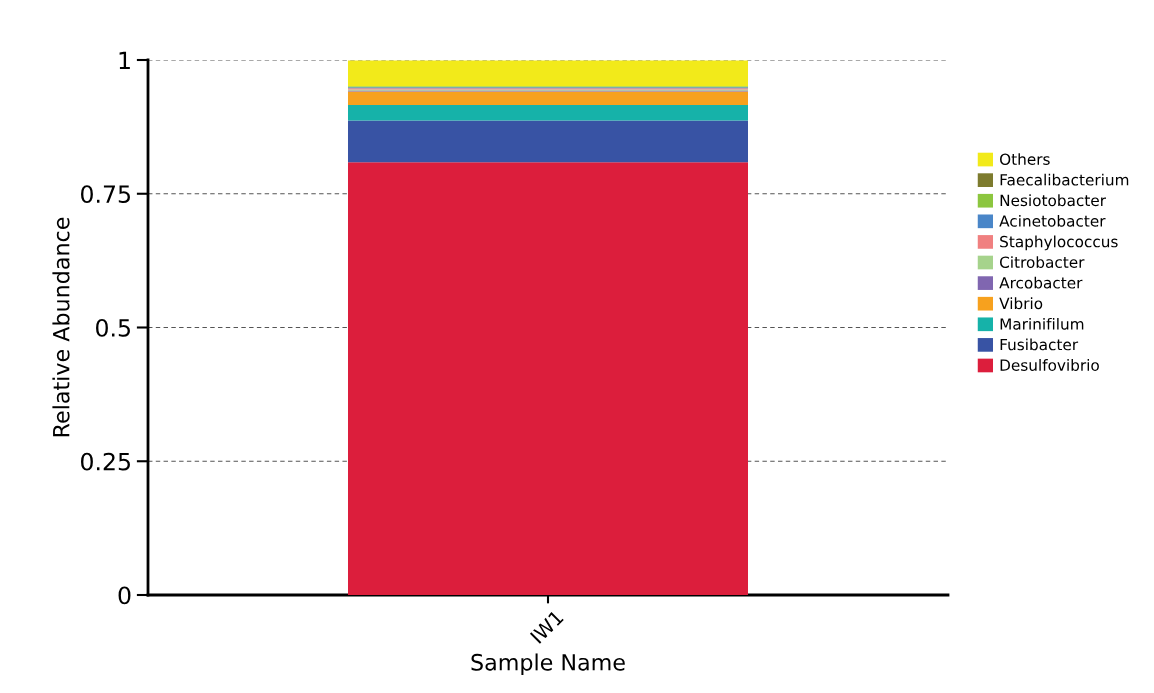 The image size is (1154, 693). What do you see at coordinates (105, 194) in the screenshot?
I see `y-tick-label: 0.75` at bounding box center [105, 194].